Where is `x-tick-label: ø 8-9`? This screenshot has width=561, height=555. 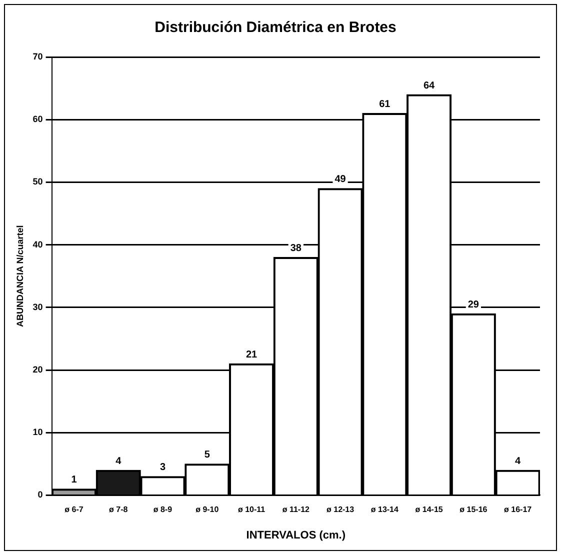
x-tick-label: ø 8-9 is located at coordinates (163, 509).